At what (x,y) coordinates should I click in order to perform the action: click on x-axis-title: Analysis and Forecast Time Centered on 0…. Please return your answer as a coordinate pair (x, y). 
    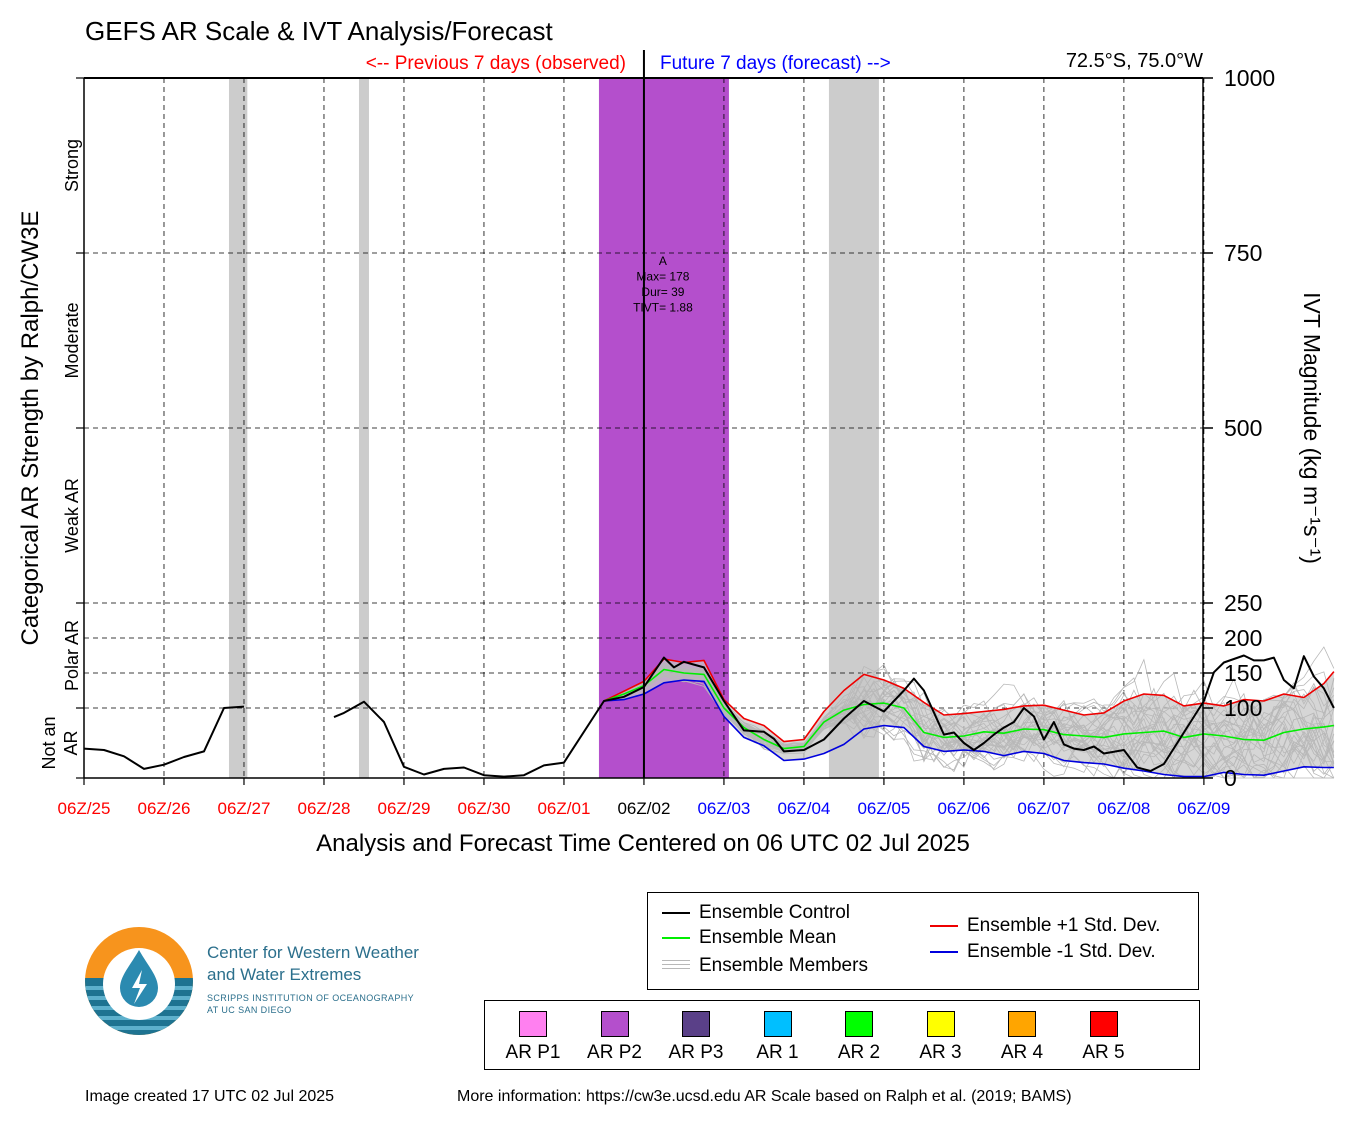
    Looking at the image, I should click on (643, 843).